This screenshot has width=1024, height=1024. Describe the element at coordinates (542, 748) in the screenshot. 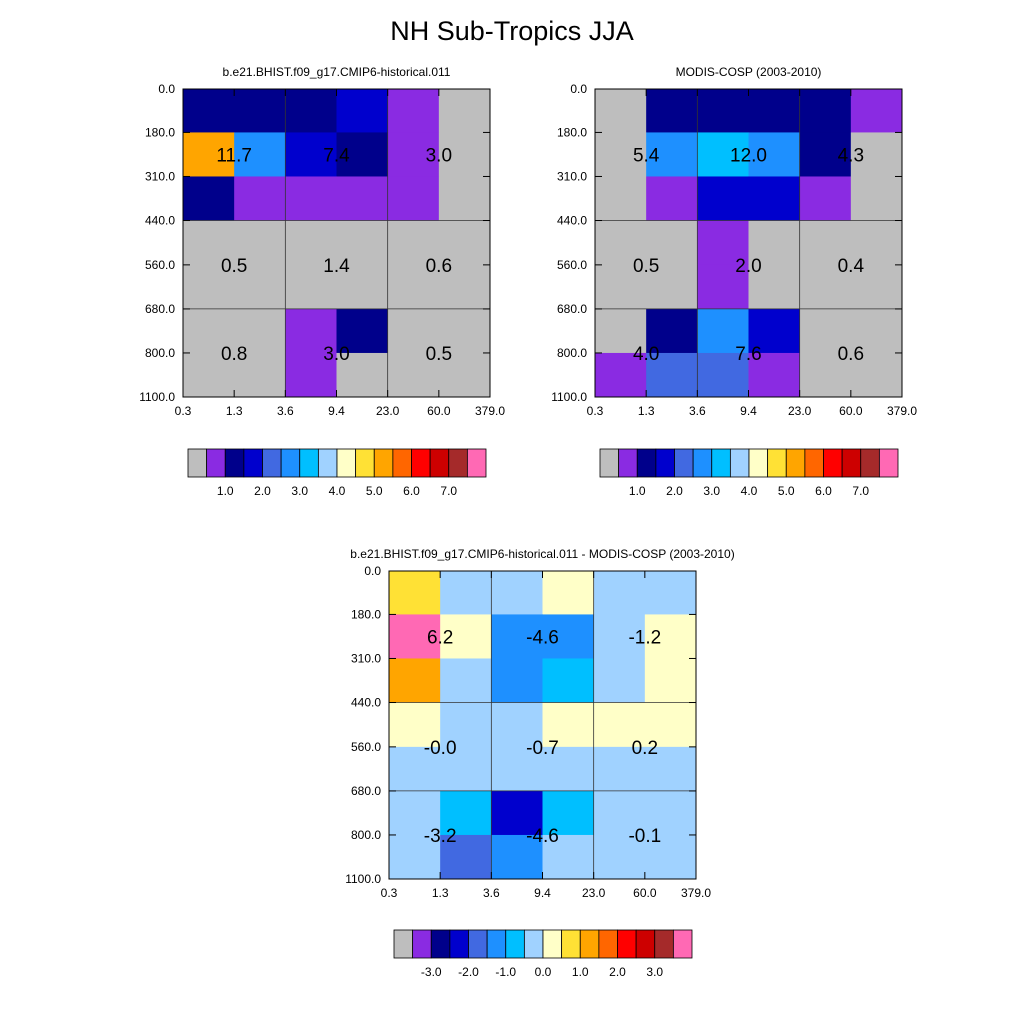

I see `cell-value-label: -0.7` at that location.